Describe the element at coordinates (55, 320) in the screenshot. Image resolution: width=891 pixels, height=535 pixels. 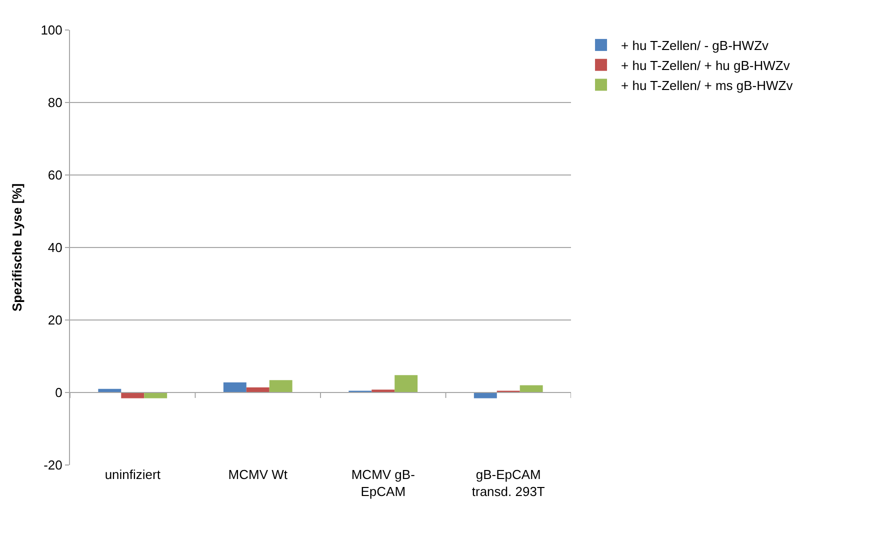
I see `y-tick-label: 20` at that location.